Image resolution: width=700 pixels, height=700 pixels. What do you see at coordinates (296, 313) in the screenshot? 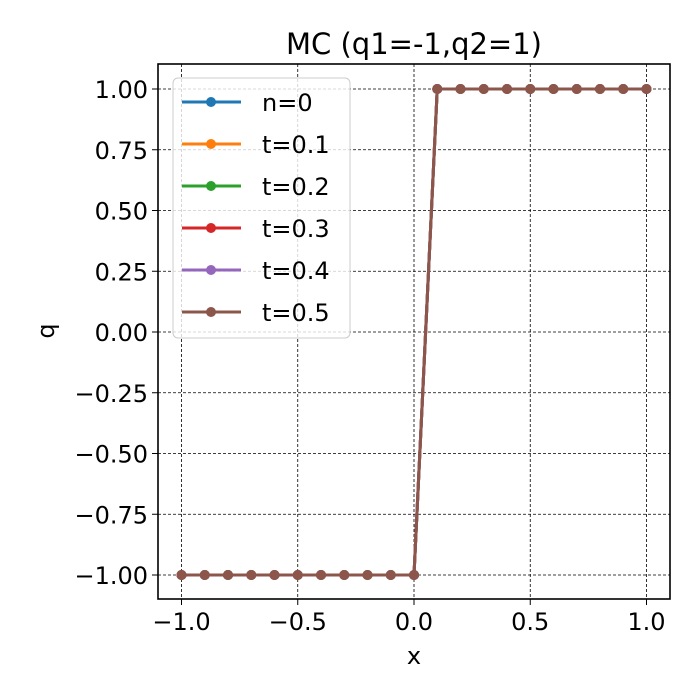
I see `legend-label: t=0.5` at bounding box center [296, 313].